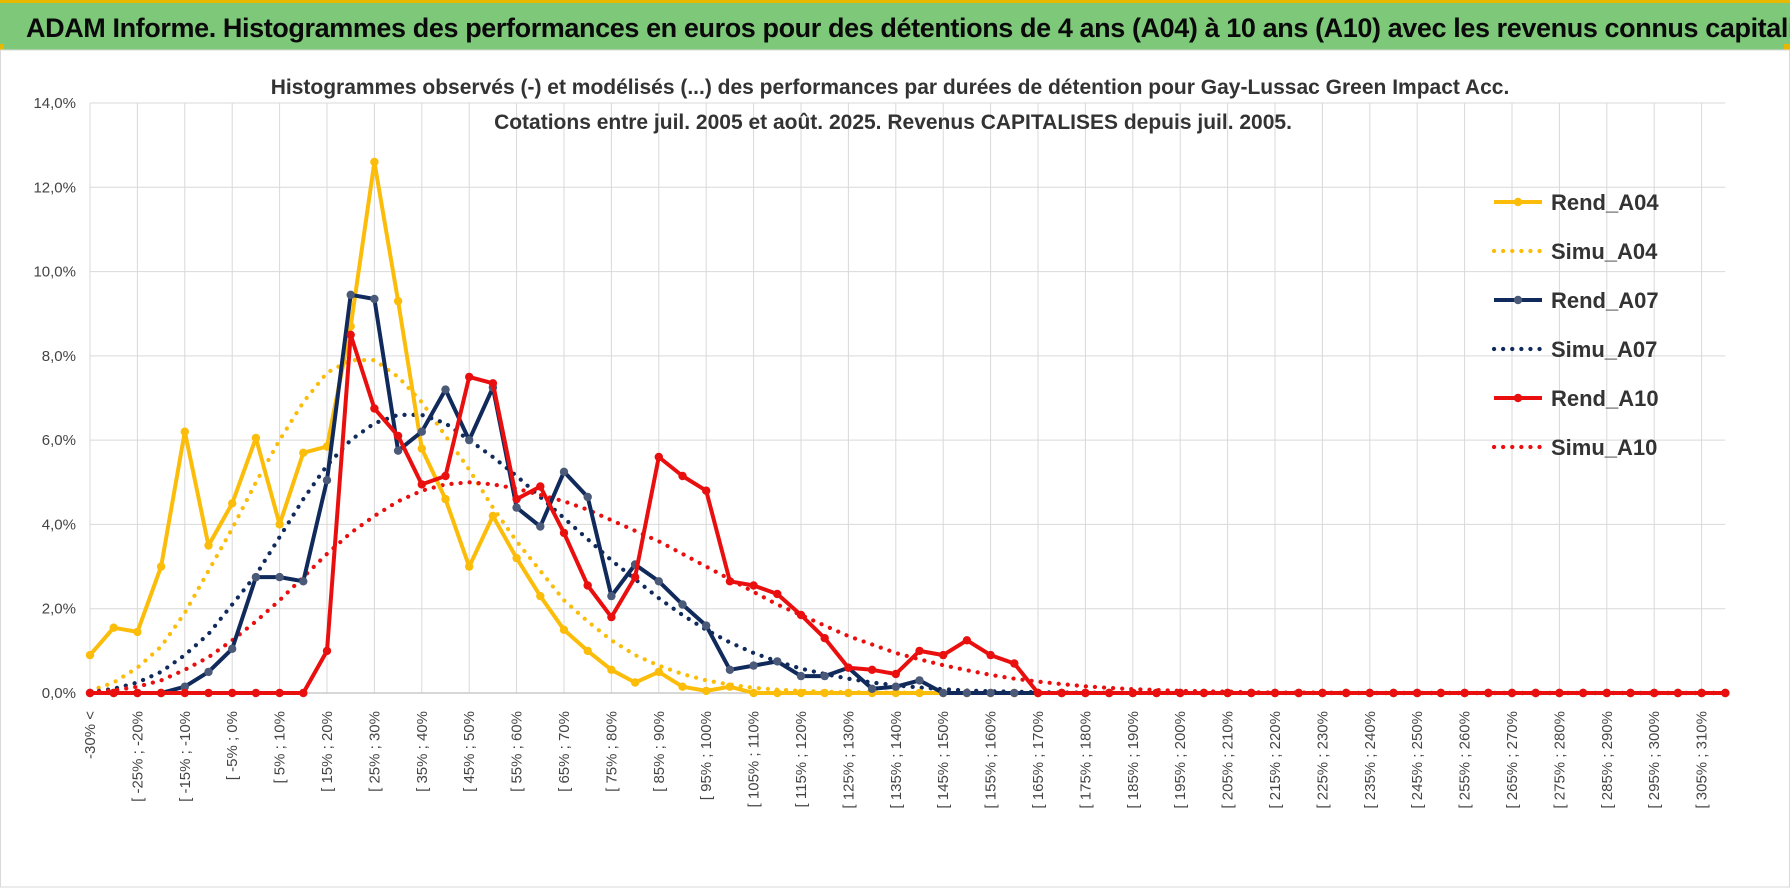  I want to click on legend-item-rend-a04: Rend_A04, so click(1576, 202).